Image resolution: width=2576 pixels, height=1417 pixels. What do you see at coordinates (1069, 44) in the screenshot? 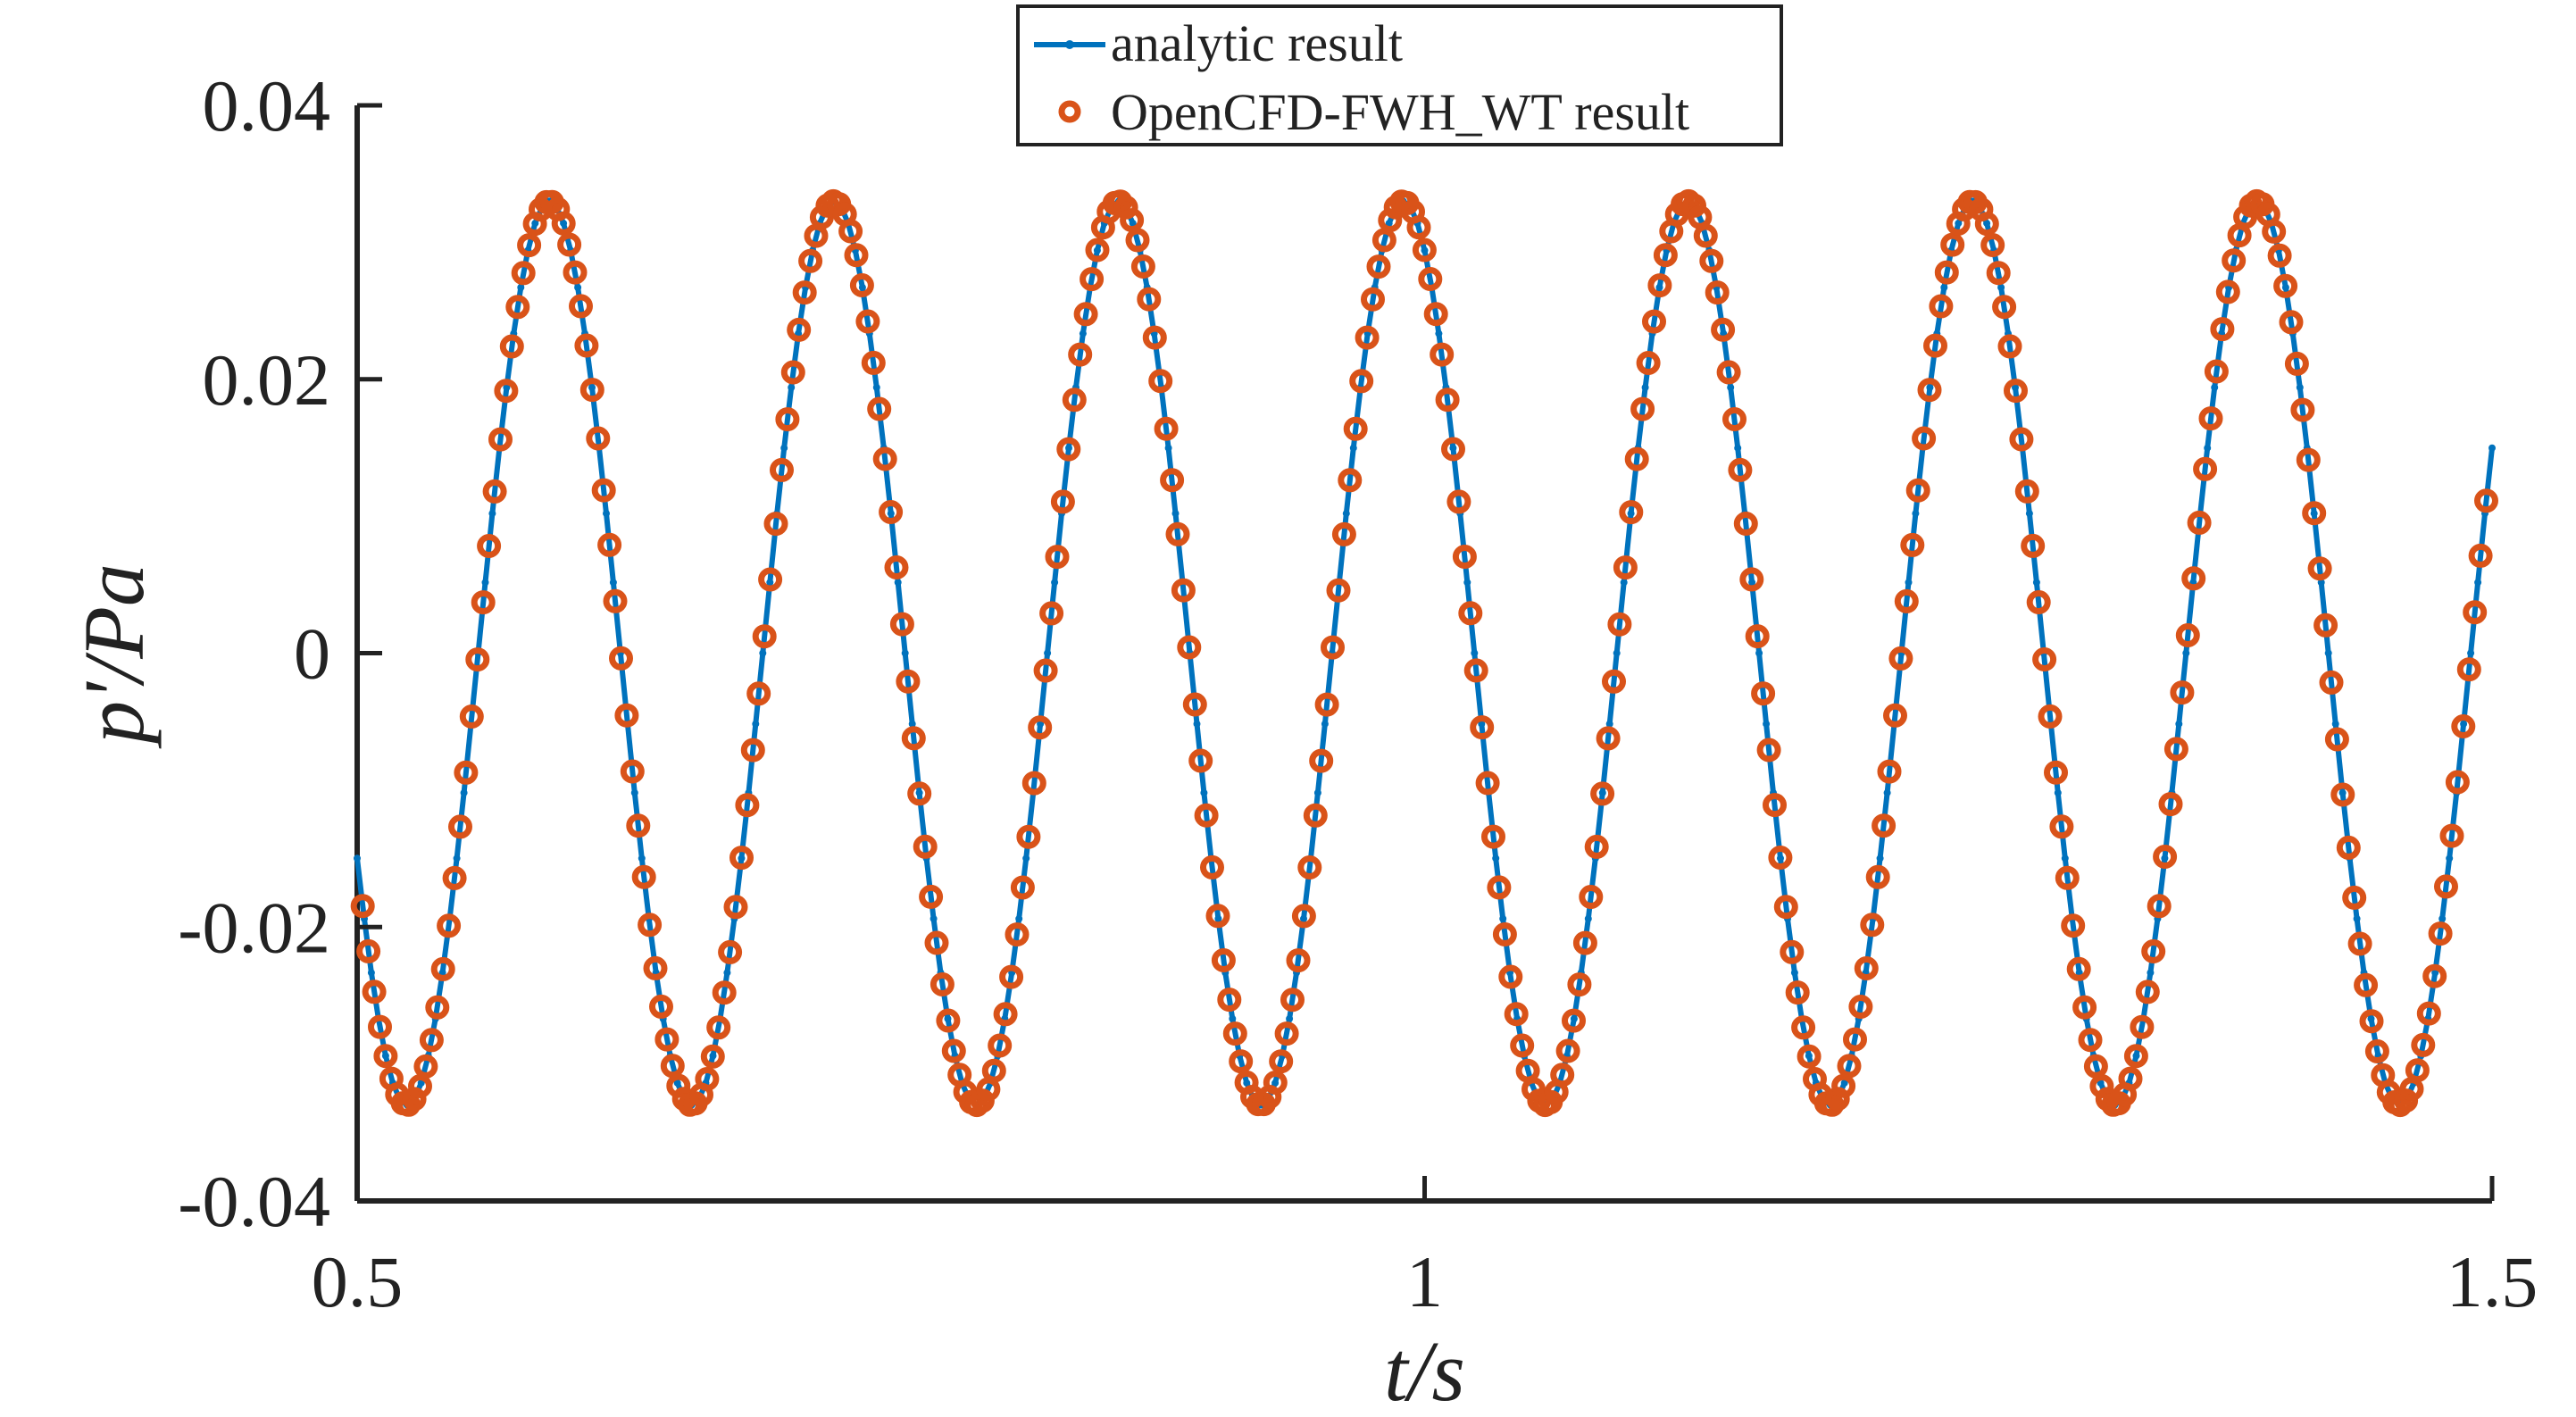
I see `legend-analytic-marker` at bounding box center [1069, 44].